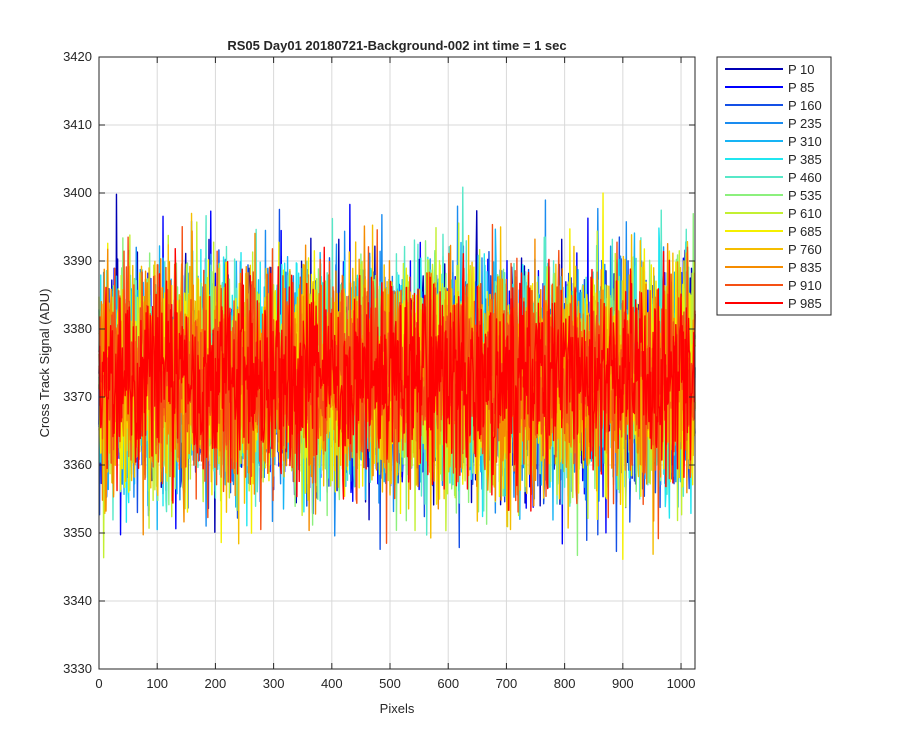 This screenshot has height=750, width=900. What do you see at coordinates (448, 683) in the screenshot?
I see `x-tick-label: 600` at bounding box center [448, 683].